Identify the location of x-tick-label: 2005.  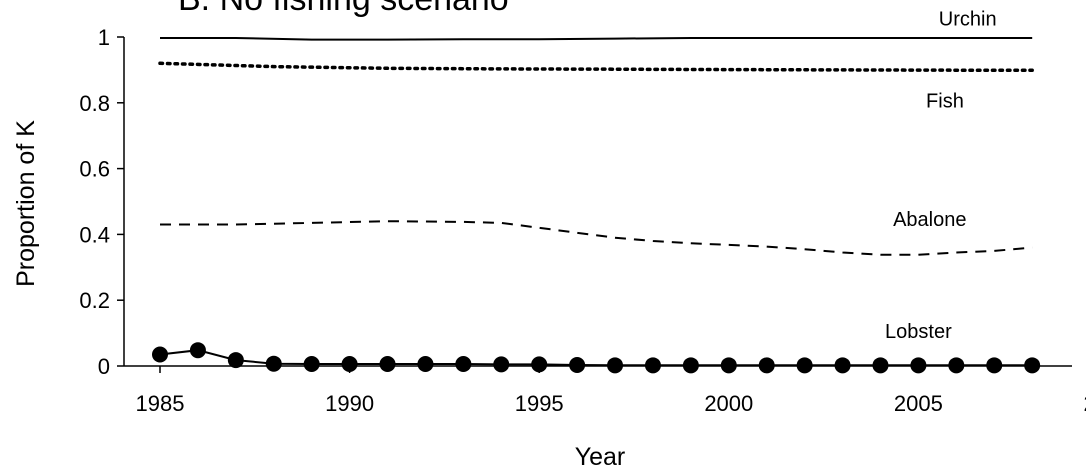
(918, 403).